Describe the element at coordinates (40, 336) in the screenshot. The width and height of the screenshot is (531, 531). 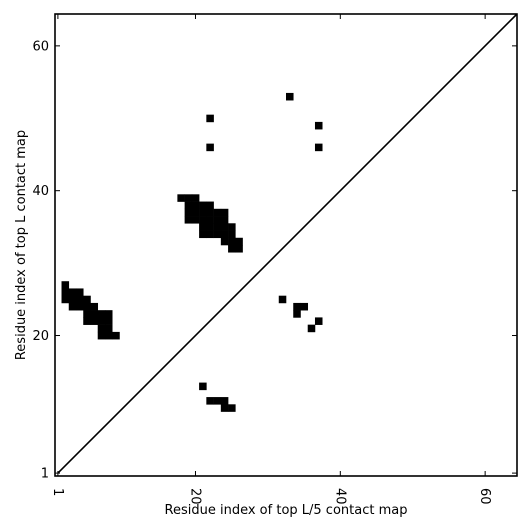
I see `y-tick-label: 20` at that location.